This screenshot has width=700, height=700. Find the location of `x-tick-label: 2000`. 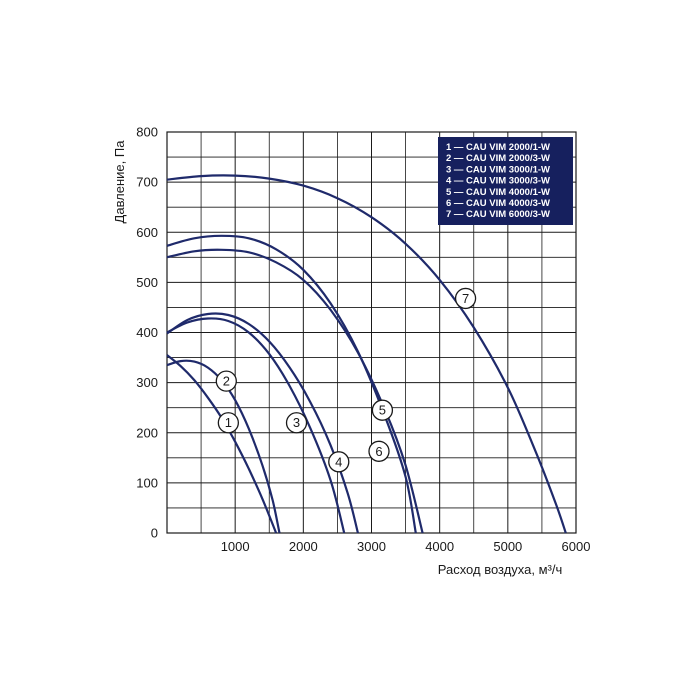

x-tick-label: 2000 is located at coordinates (303, 546).